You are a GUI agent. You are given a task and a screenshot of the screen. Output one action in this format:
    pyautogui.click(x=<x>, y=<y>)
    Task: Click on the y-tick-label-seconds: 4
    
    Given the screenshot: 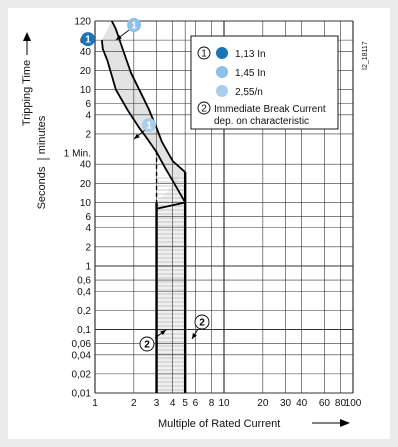 What is the action you would take?
    pyautogui.click(x=88, y=228)
    